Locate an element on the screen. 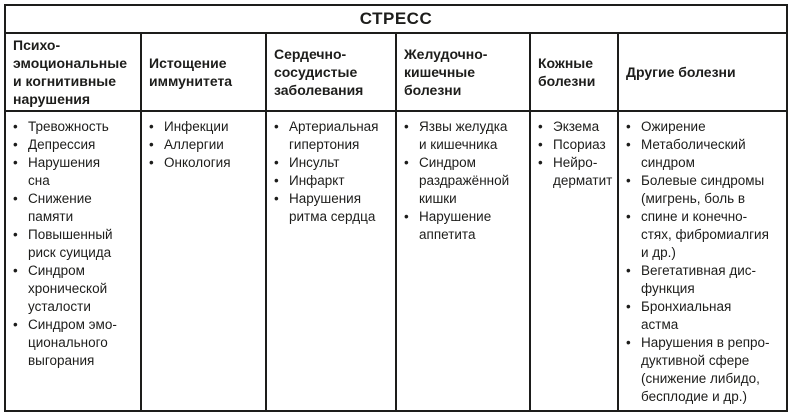 The width and height of the screenshot is (790, 412). column-header-cardiovascular: Сердечно- сосудистые заболевания is located at coordinates (331, 72).